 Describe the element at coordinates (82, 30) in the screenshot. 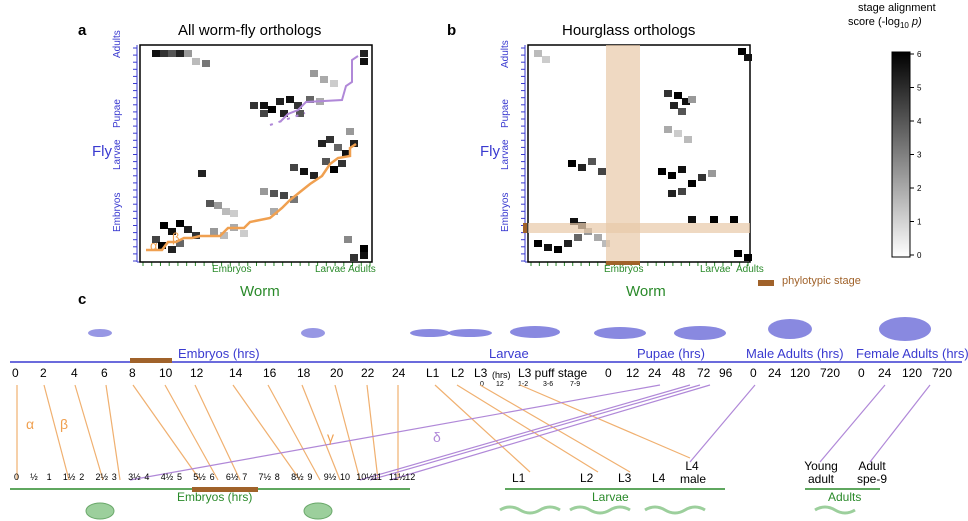

I see `panel-a-letter: a` at that location.